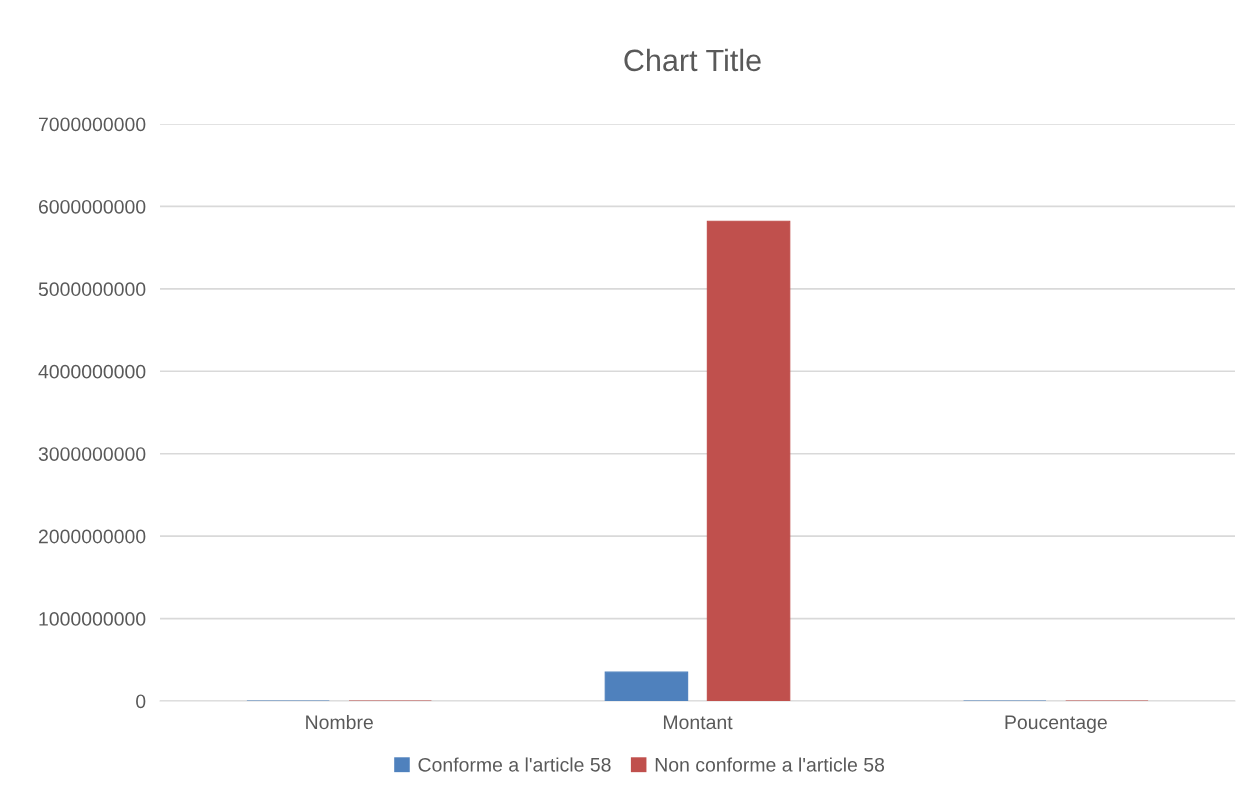 Image resolution: width=1254 pixels, height=797 pixels. Describe the element at coordinates (92, 289) in the screenshot. I see `y-tick-label: 5000000000` at that location.